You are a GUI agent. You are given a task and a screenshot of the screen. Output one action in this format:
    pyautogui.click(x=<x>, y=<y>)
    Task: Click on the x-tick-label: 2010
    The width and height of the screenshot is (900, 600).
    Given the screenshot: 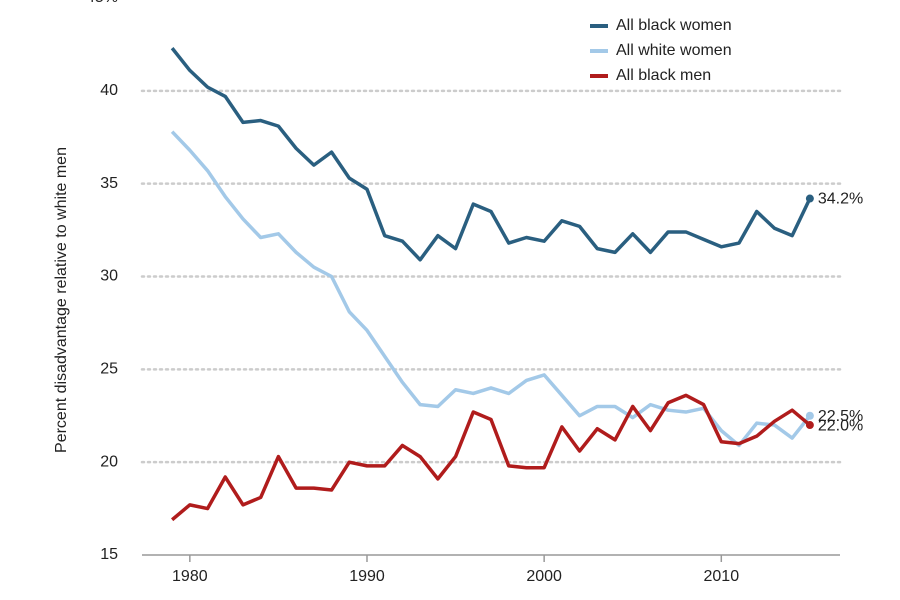 What is the action you would take?
    pyautogui.click(x=722, y=576)
    